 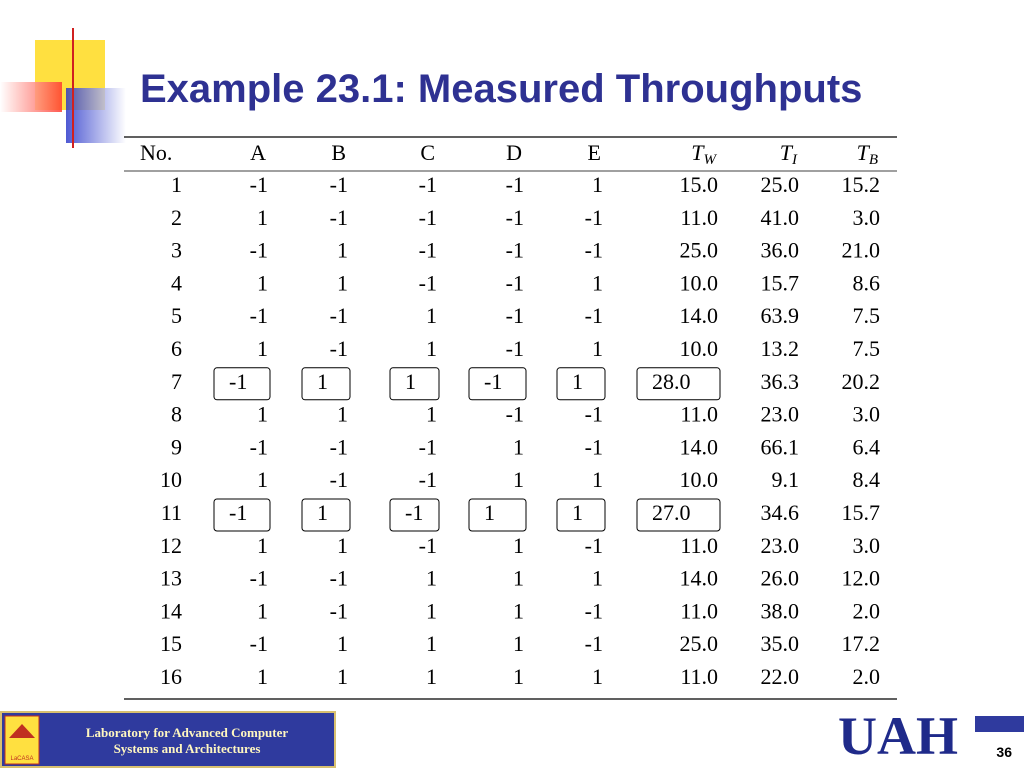 What do you see at coordinates (780, 315) in the screenshot?
I see `table-cell: 63.9` at bounding box center [780, 315].